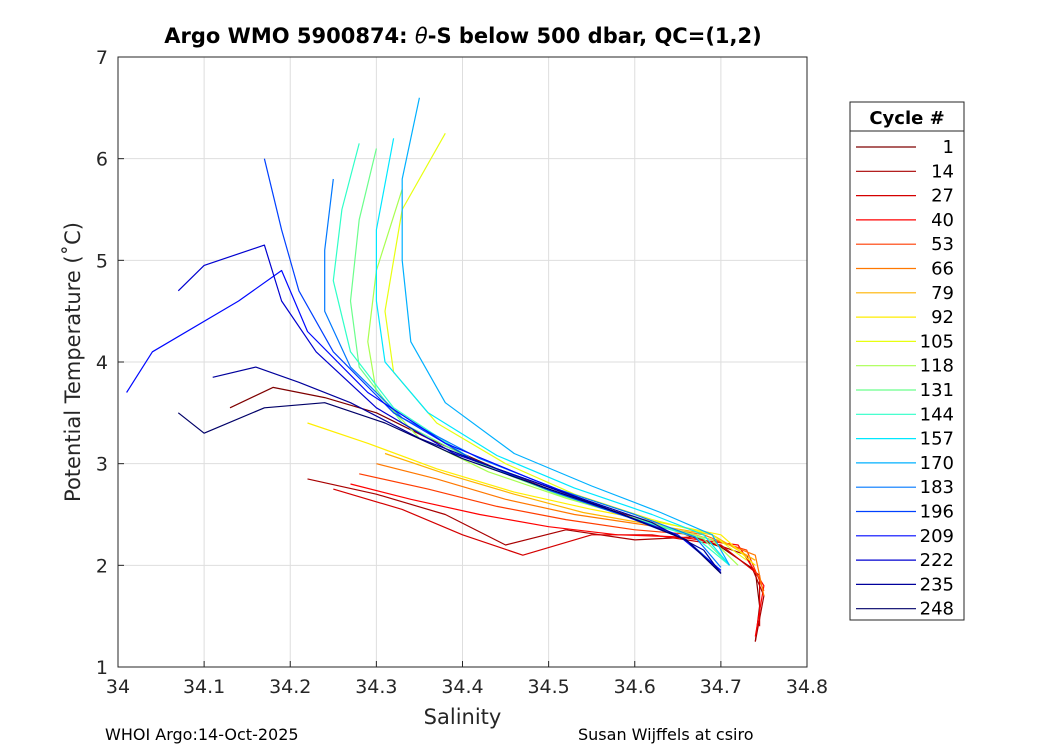 This screenshot has height=750, width=1050. I want to click on x-tick-label: 34.6, so click(635, 687).